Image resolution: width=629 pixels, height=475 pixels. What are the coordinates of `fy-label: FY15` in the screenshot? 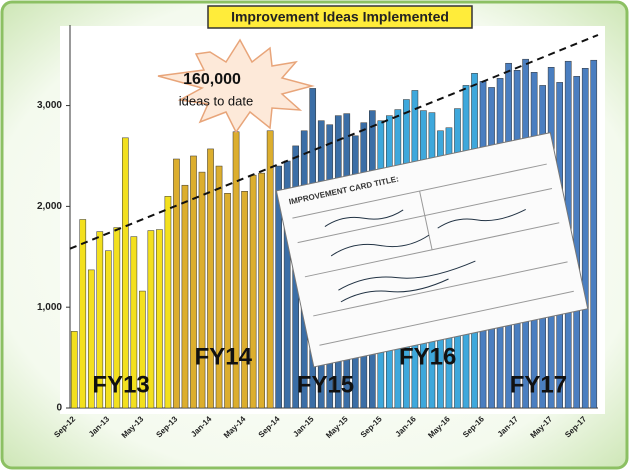 It's located at (325, 384).